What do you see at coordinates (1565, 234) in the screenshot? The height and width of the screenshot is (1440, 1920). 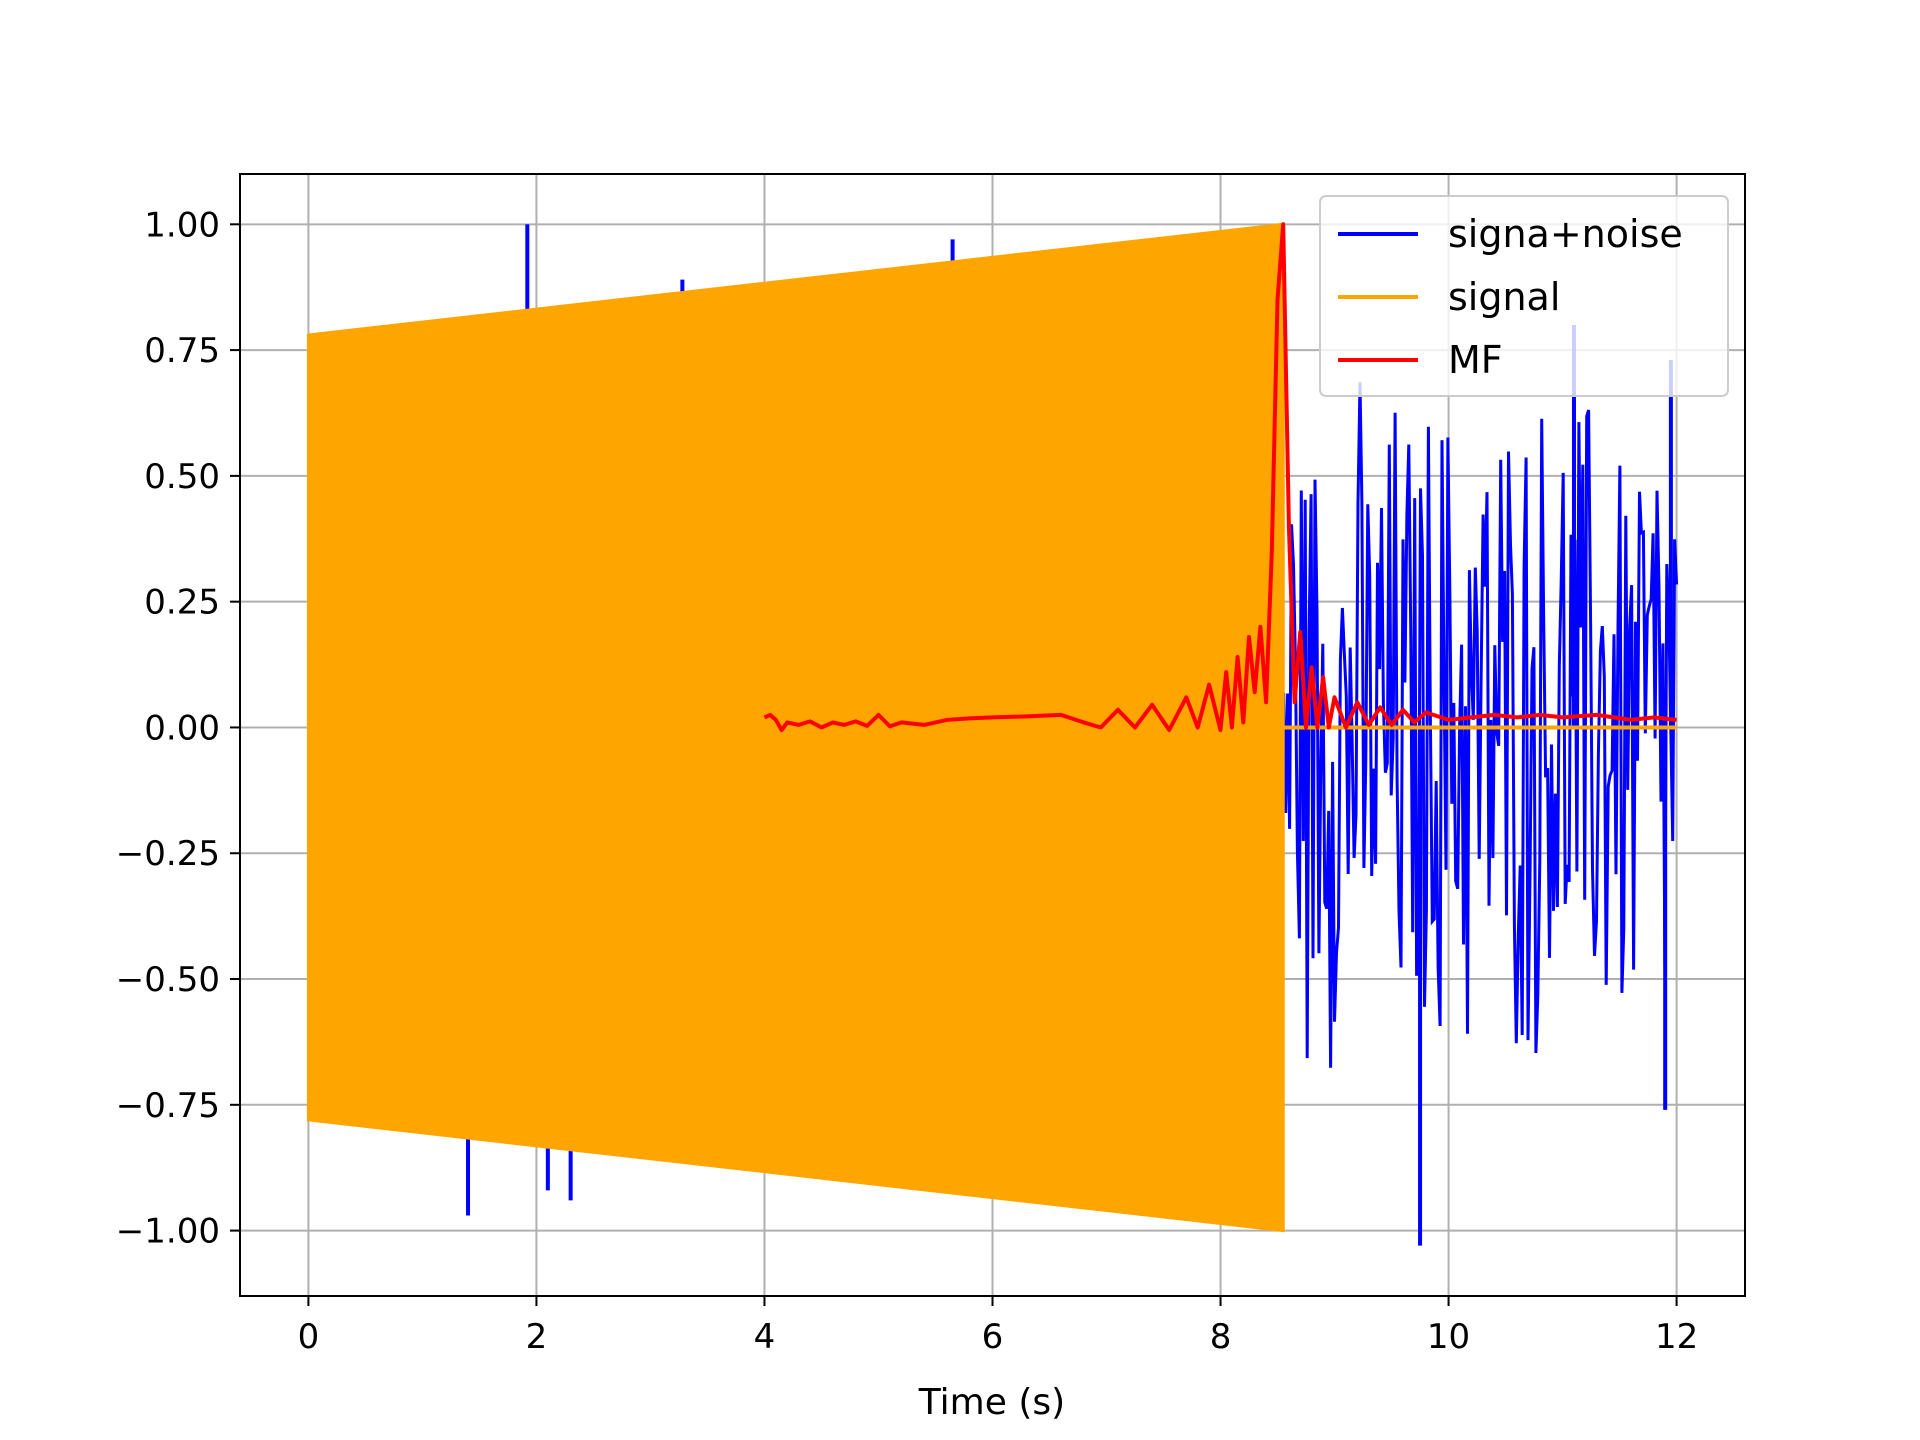 I see `legend-label: signa+noise` at bounding box center [1565, 234].